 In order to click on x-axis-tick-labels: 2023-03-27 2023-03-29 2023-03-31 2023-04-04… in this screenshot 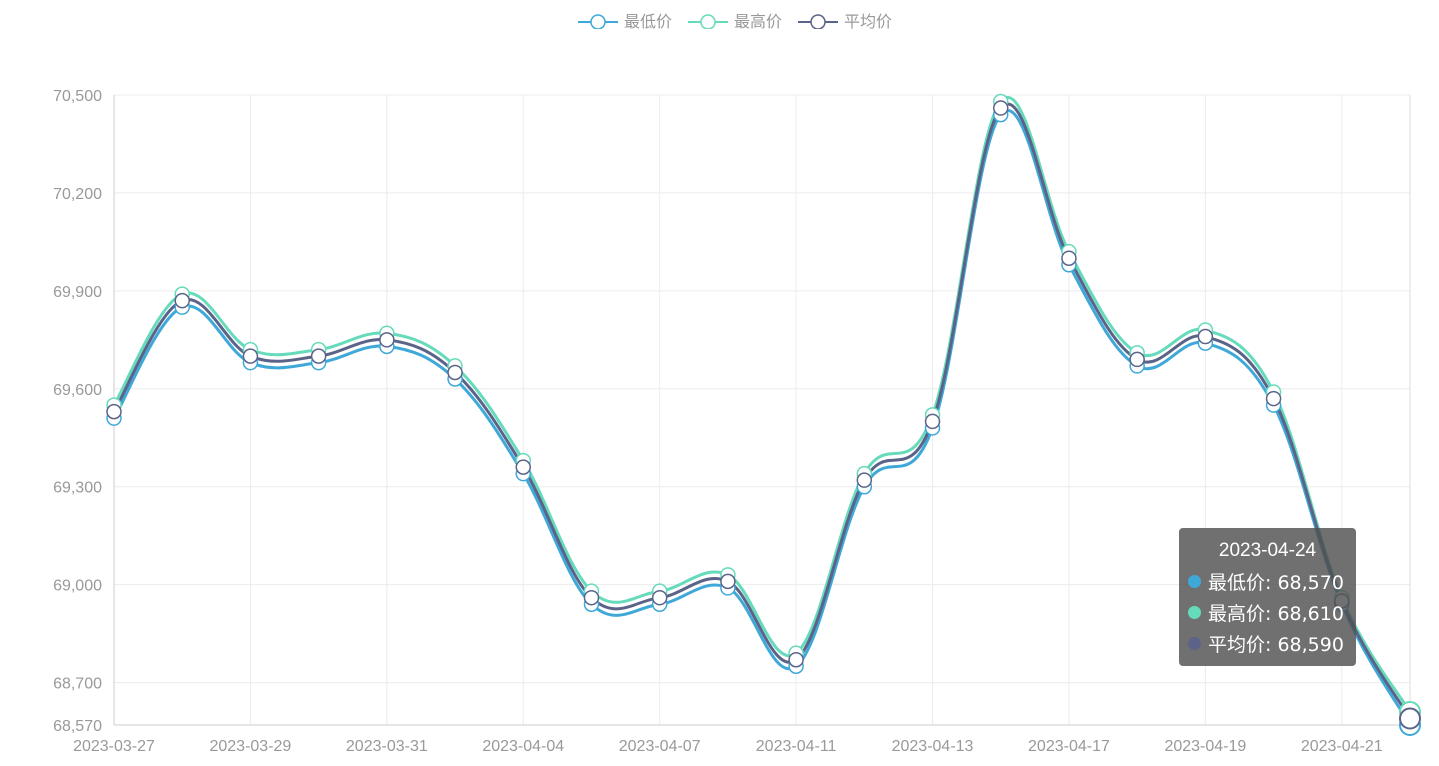, I will do `click(728, 746)`.